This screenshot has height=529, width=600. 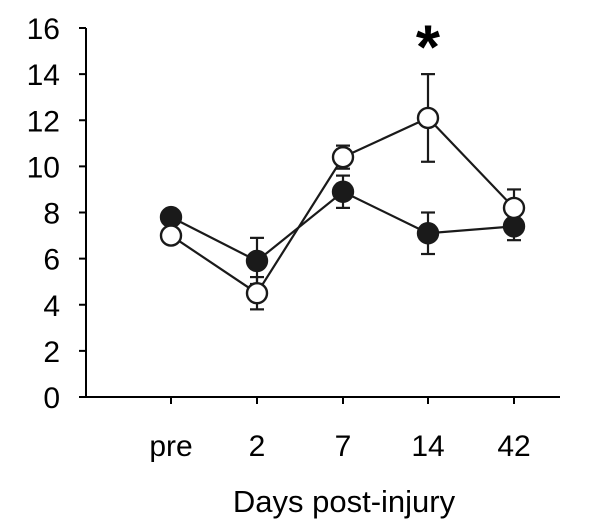 I want to click on annotation-layer: *, so click(x=428, y=48).